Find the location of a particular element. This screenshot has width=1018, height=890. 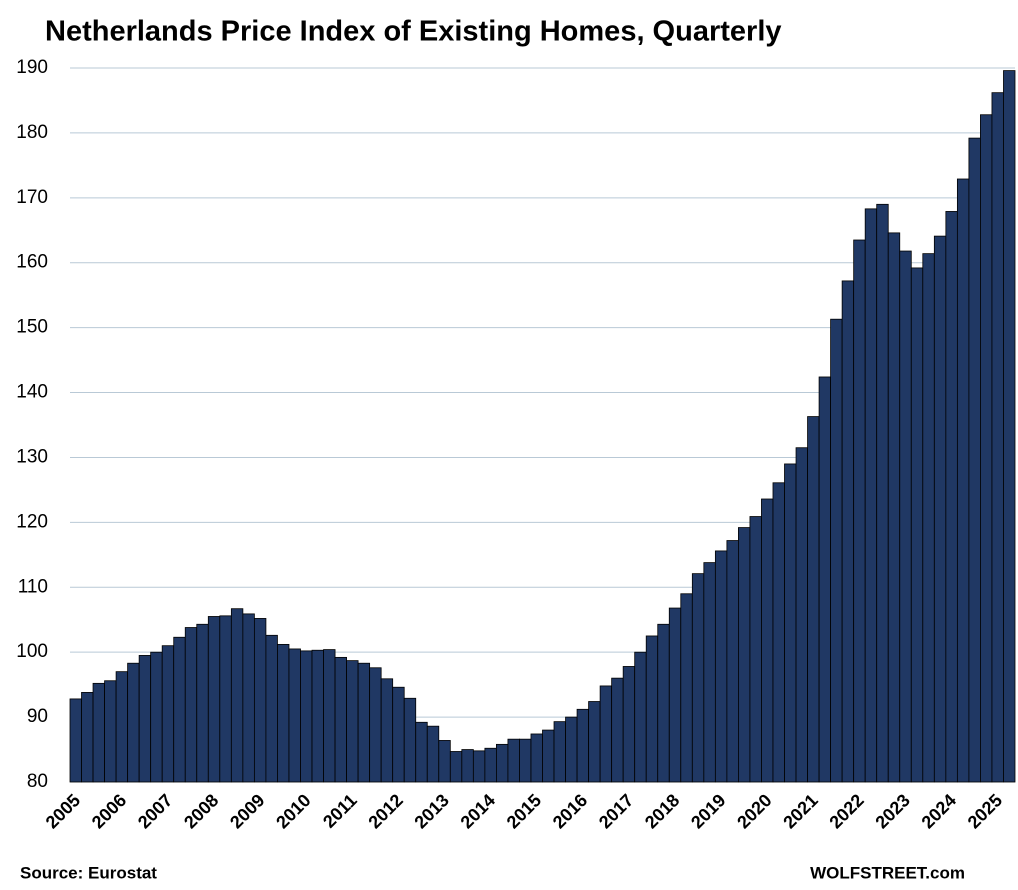

y-tick-label: 100 is located at coordinates (32, 651).